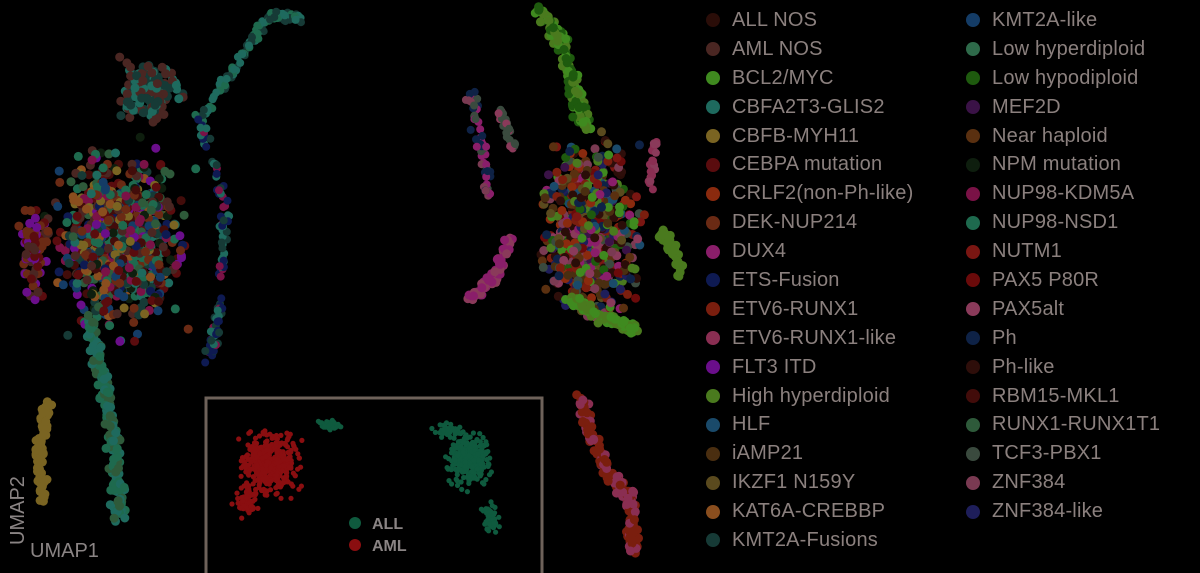 The width and height of the screenshot is (1200, 573). Describe the element at coordinates (806, 49) in the screenshot. I see `legend-item: AML NOS` at that location.